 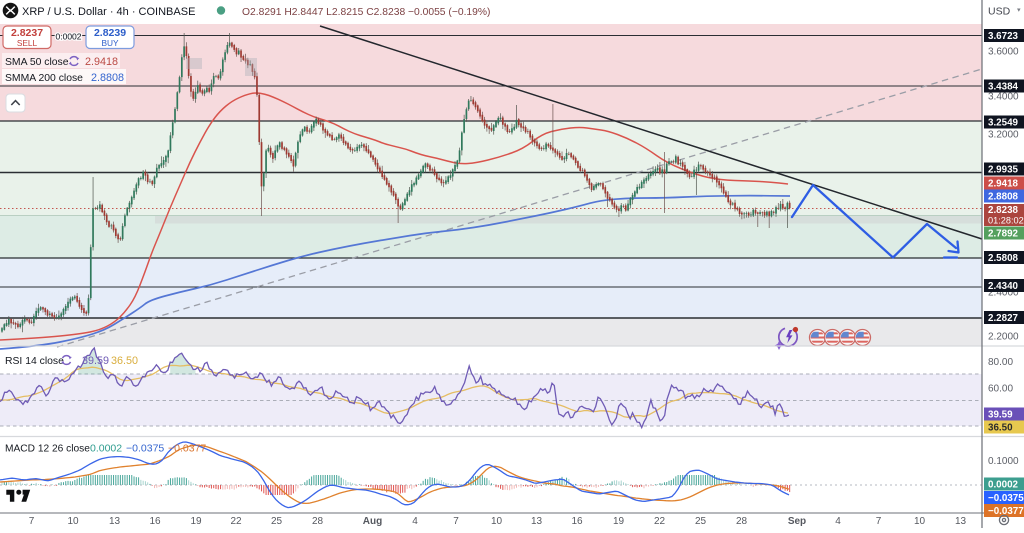 What do you see at coordinates (34, 361) in the screenshot?
I see `svg-text: RSI 14 close` at bounding box center [34, 361].